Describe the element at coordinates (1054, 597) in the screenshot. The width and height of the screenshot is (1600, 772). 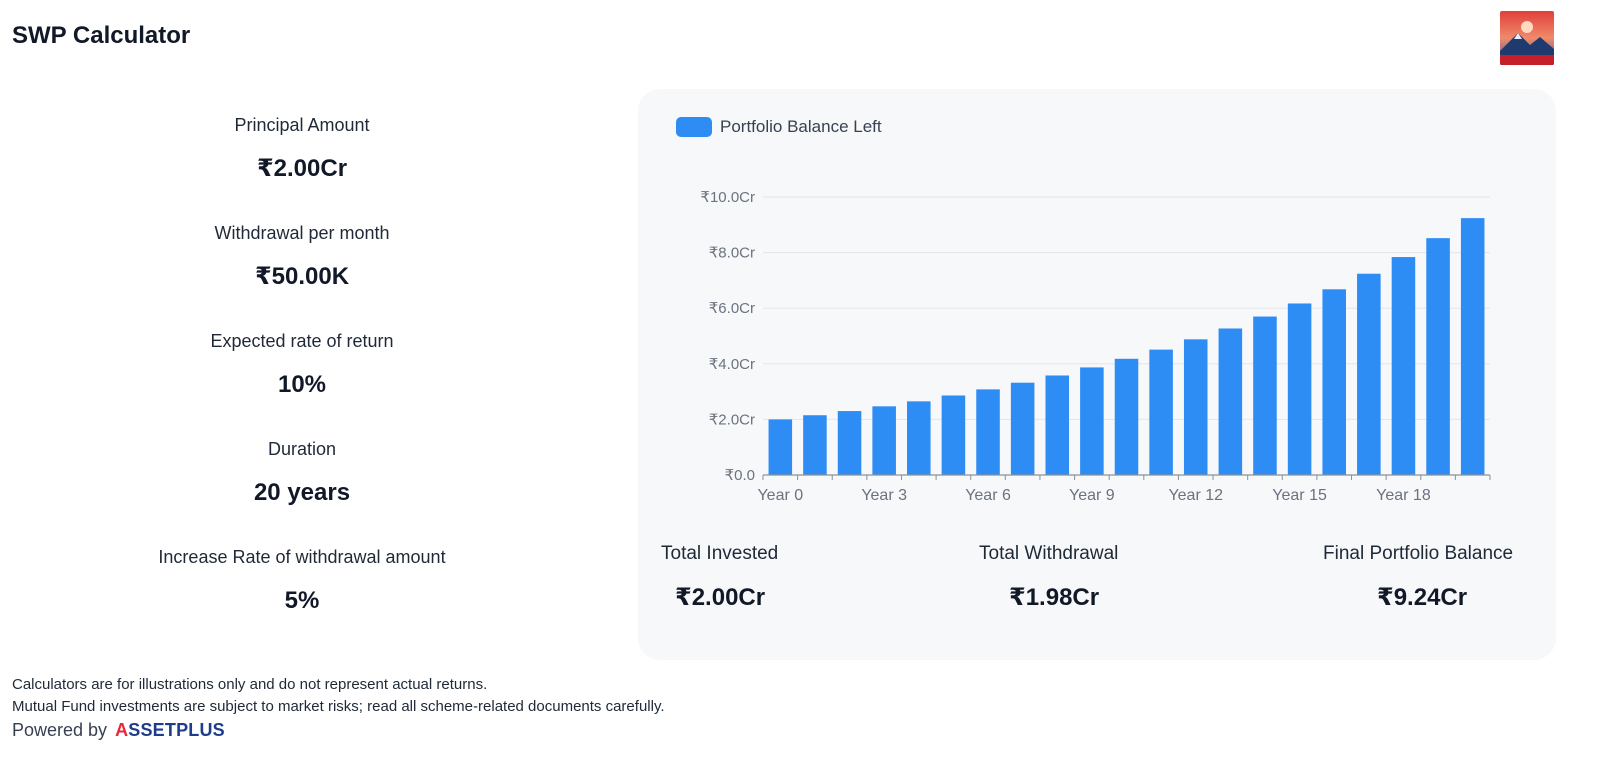
I see `total-withdrawal-value: ₹1.98Cr` at that location.